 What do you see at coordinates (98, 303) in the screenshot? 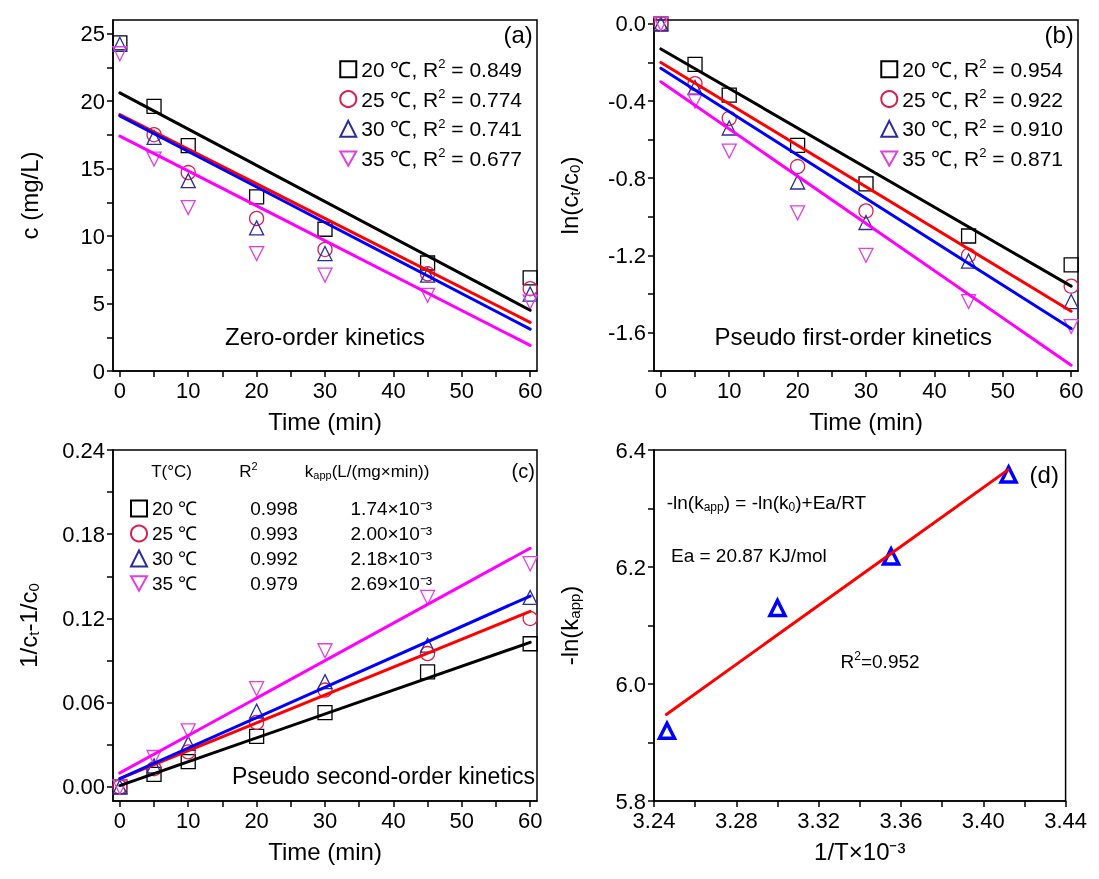
I see `y-tick-label: 5` at bounding box center [98, 303].